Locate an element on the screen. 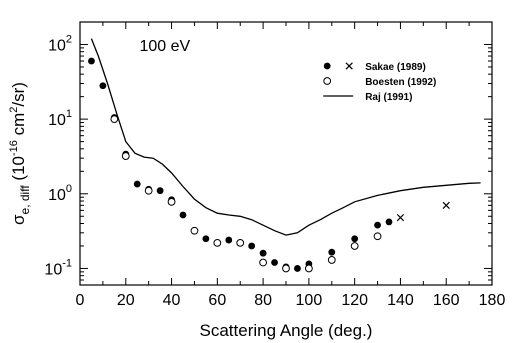 The width and height of the screenshot is (518, 343). x-tick-label: 40 is located at coordinates (172, 300).